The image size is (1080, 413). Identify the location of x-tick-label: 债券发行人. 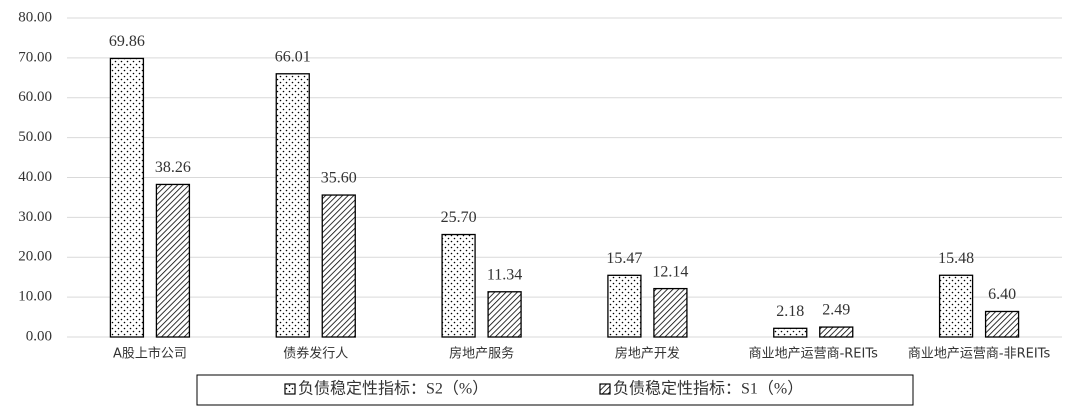
(315, 354).